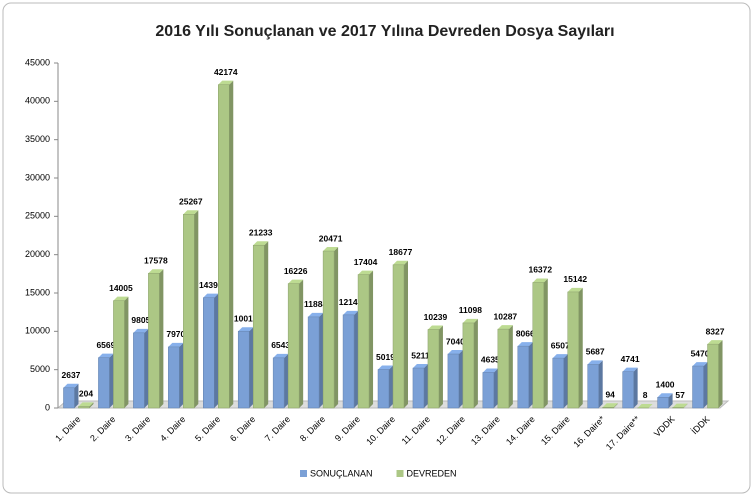 This screenshot has height=498, width=754. What do you see at coordinates (71, 375) in the screenshot?
I see `value-label: 2637` at bounding box center [71, 375].